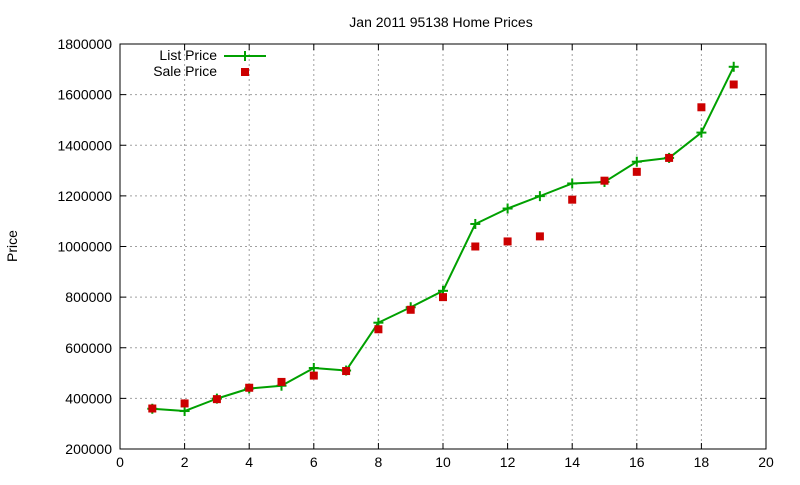 This screenshot has height=485, width=800. What do you see at coordinates (702, 462) in the screenshot?
I see `x-tick-label: 18` at bounding box center [702, 462].